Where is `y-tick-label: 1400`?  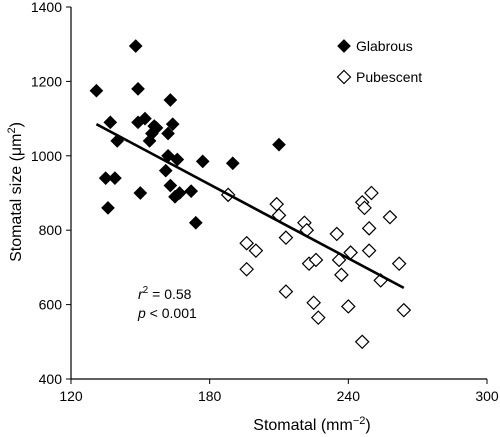 y-tick-label: 1400 is located at coordinates (46, 7).